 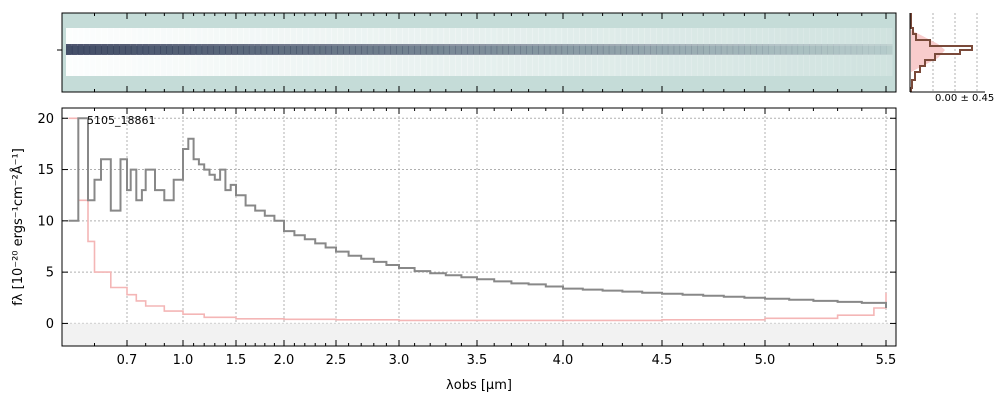 I want to click on x-tick-label: 4.5, so click(x=662, y=360).